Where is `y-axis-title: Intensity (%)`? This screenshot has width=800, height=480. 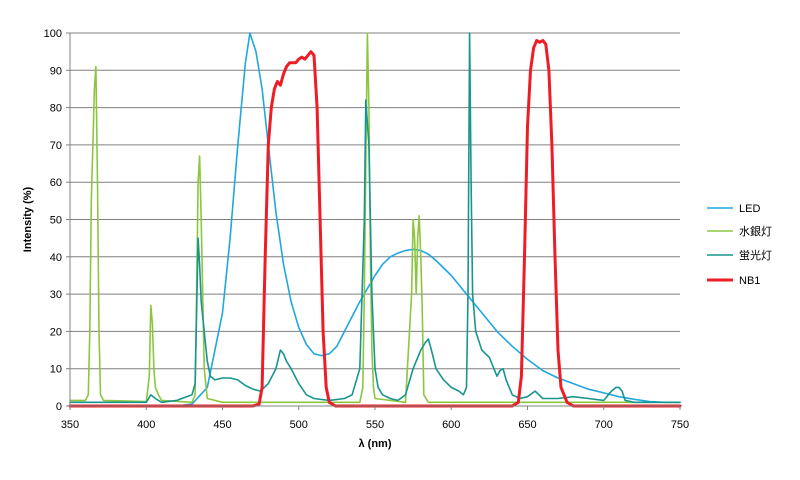
y-axis-title: Intensity (%) is located at coordinates (28, 219).